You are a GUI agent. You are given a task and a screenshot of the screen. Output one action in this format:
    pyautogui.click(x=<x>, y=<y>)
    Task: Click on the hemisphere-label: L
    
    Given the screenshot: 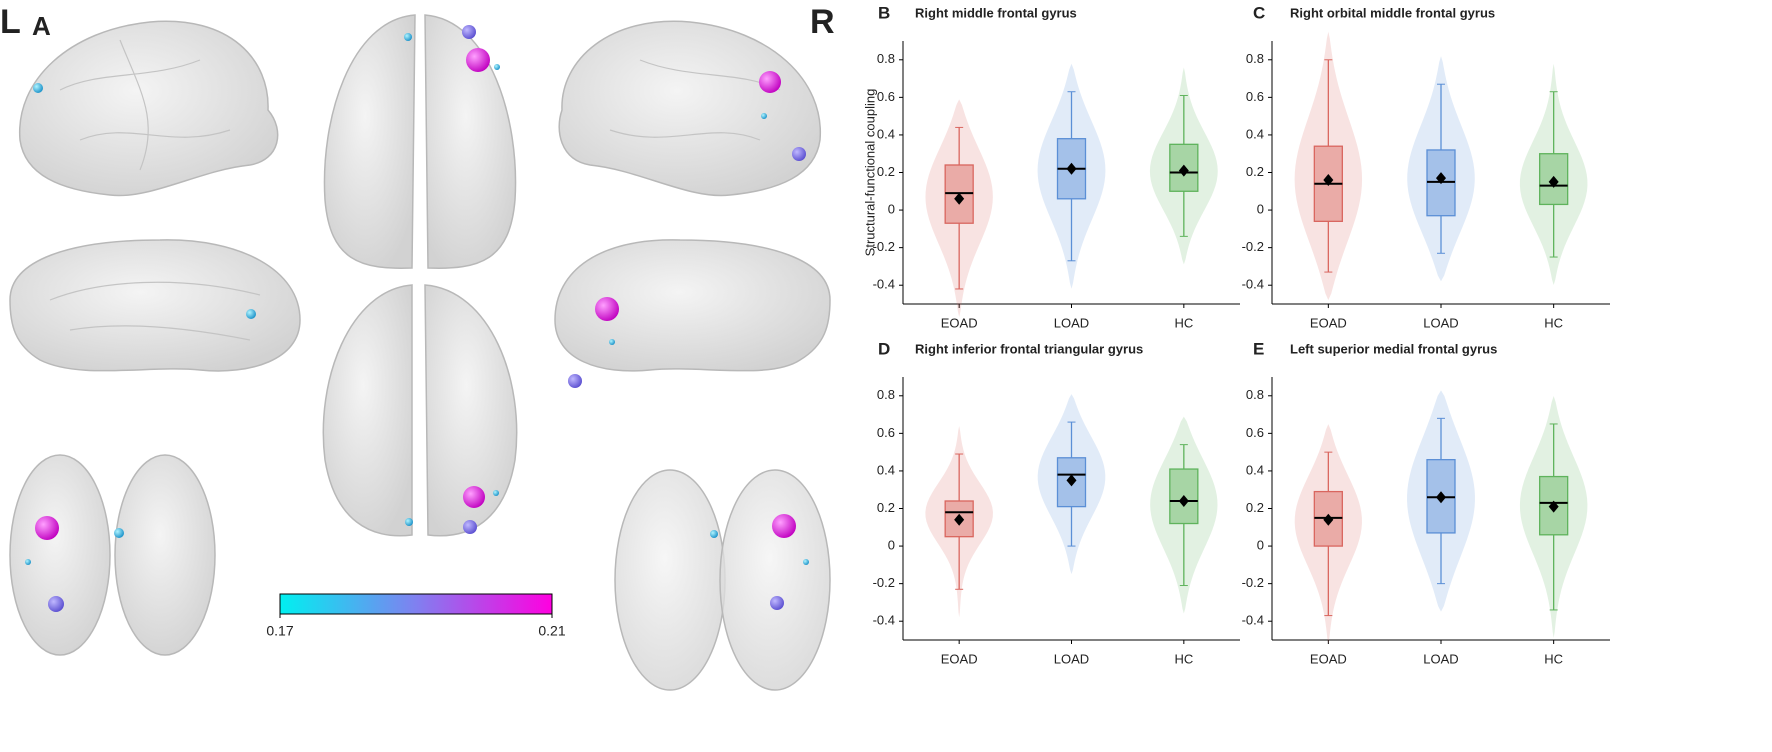 What is the action you would take?
    pyautogui.click(x=10, y=22)
    